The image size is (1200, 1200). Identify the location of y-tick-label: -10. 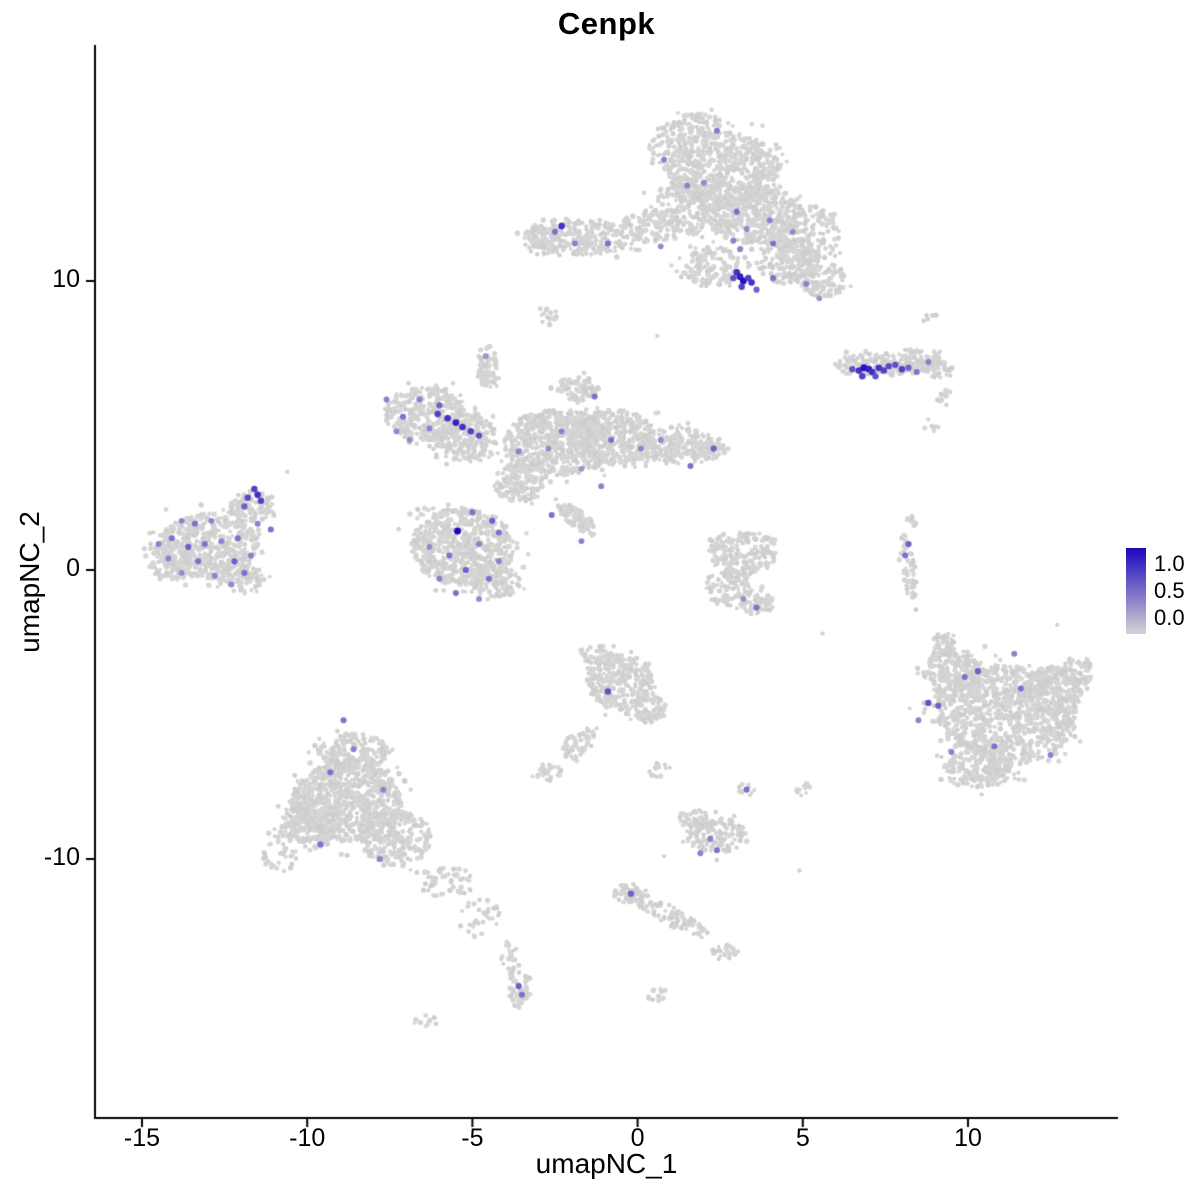
(61, 857).